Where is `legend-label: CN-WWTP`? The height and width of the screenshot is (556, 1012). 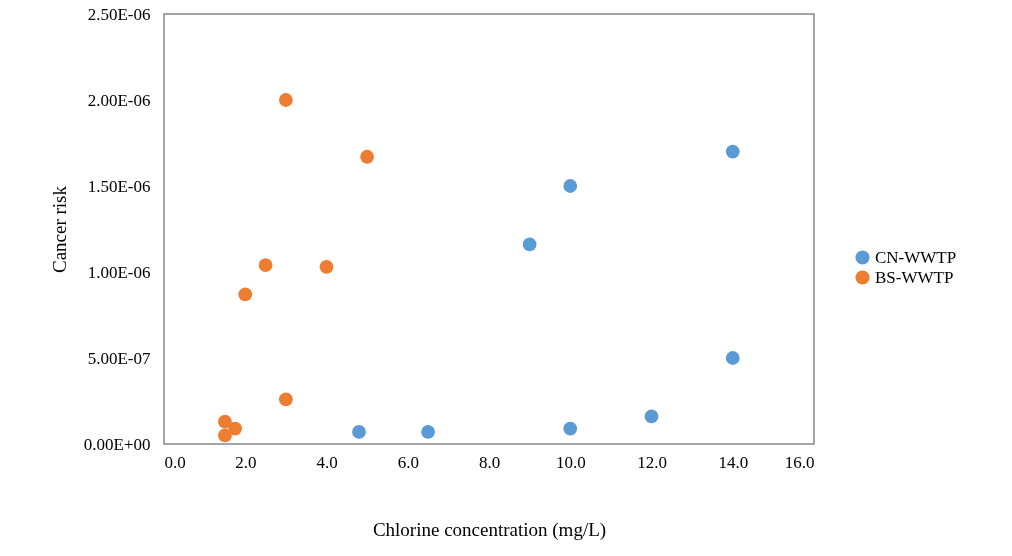 legend-label: CN-WWTP is located at coordinates (916, 257).